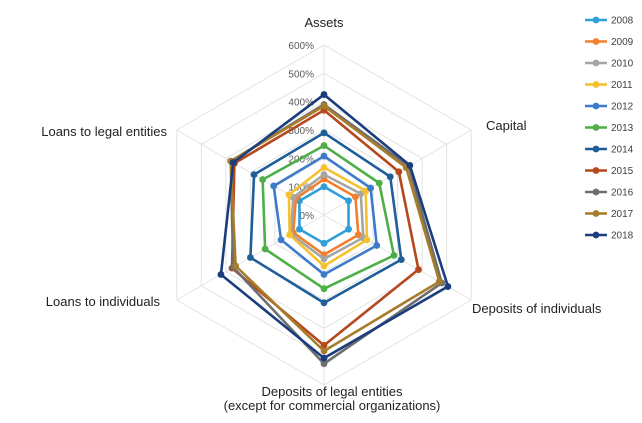 Image resolution: width=642 pixels, height=423 pixels. Describe the element at coordinates (622, 21) in the screenshot. I see `legend-label: 2008` at that location.